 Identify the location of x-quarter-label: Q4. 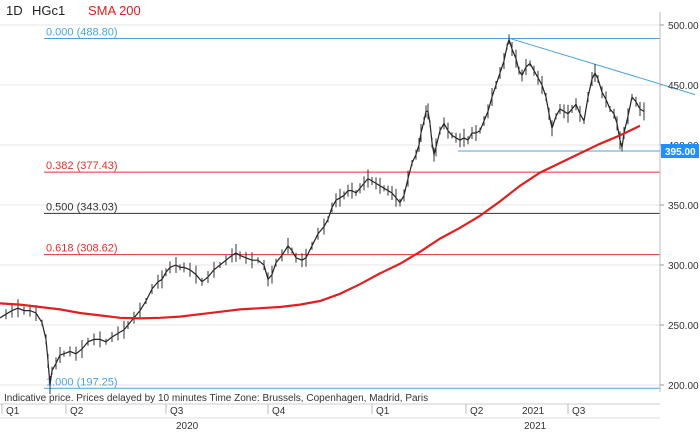
(279, 411).